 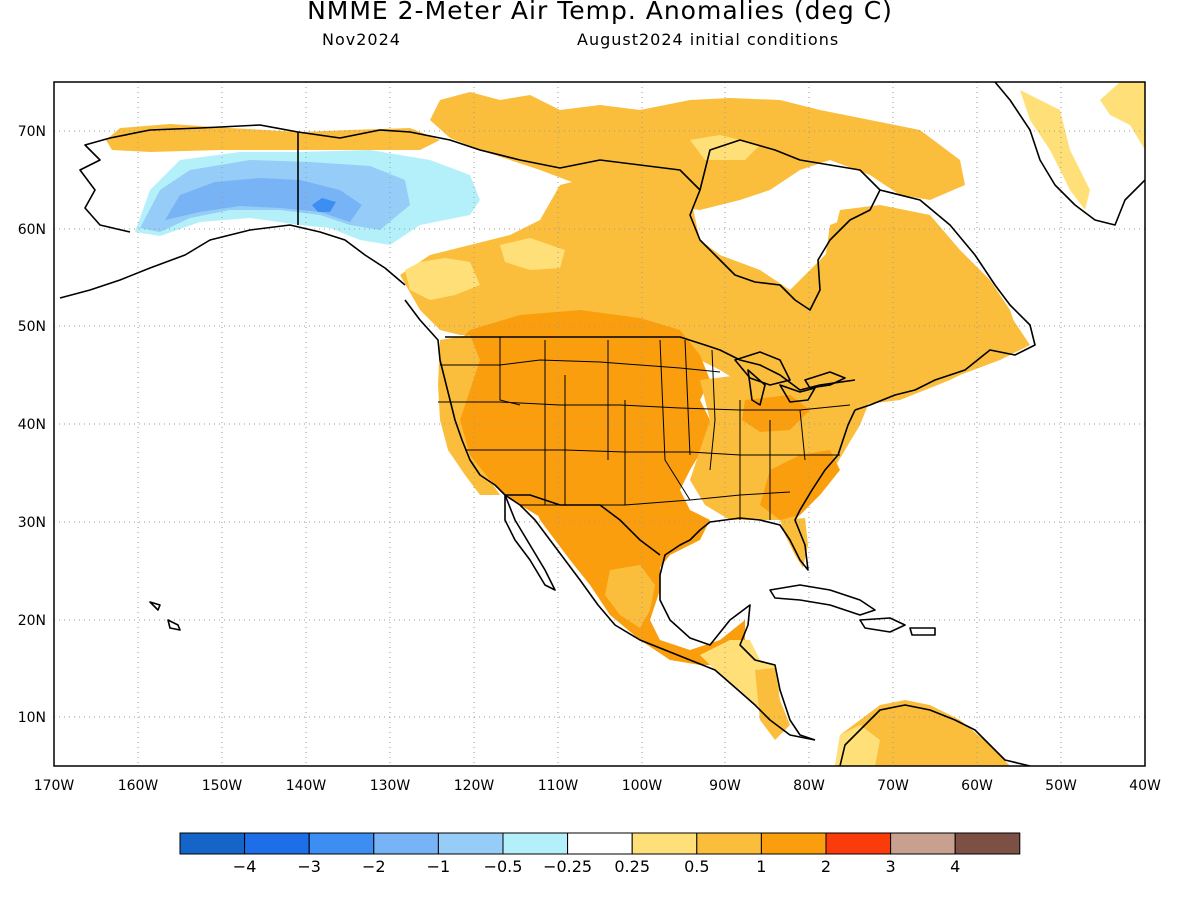 I want to click on colorbar-label: −1, so click(x=439, y=866).